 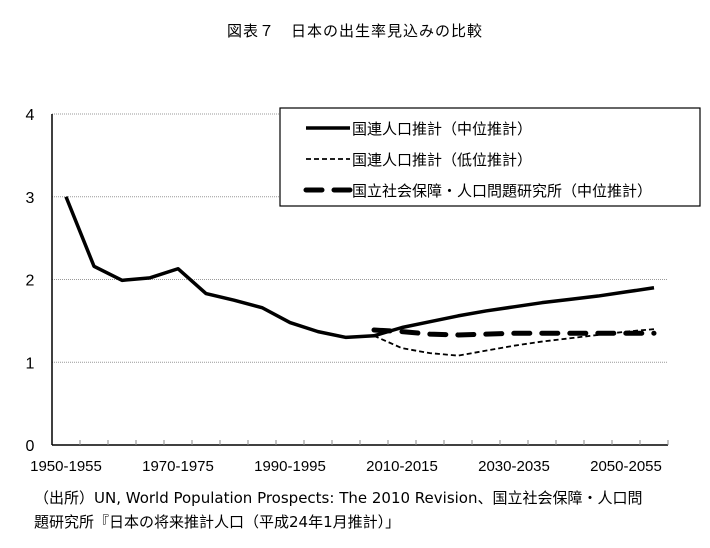 What do you see at coordinates (442, 129) in the screenshot?
I see `legend-label: 国連人口推計（中位推計）` at bounding box center [442, 129].